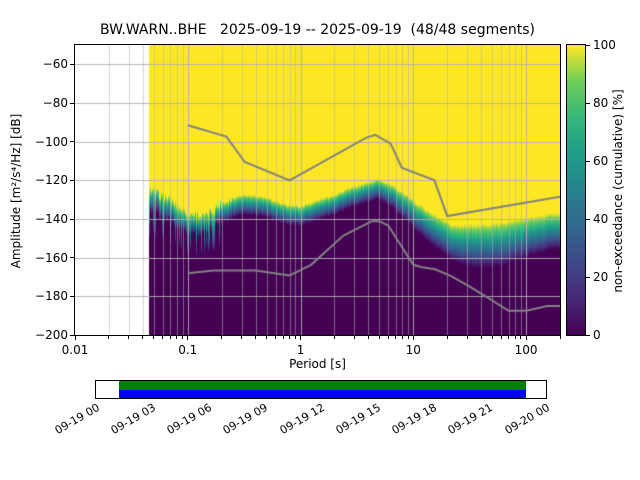  Describe the element at coordinates (55, 64) in the screenshot. I see `y-tick-label: −60` at that location.